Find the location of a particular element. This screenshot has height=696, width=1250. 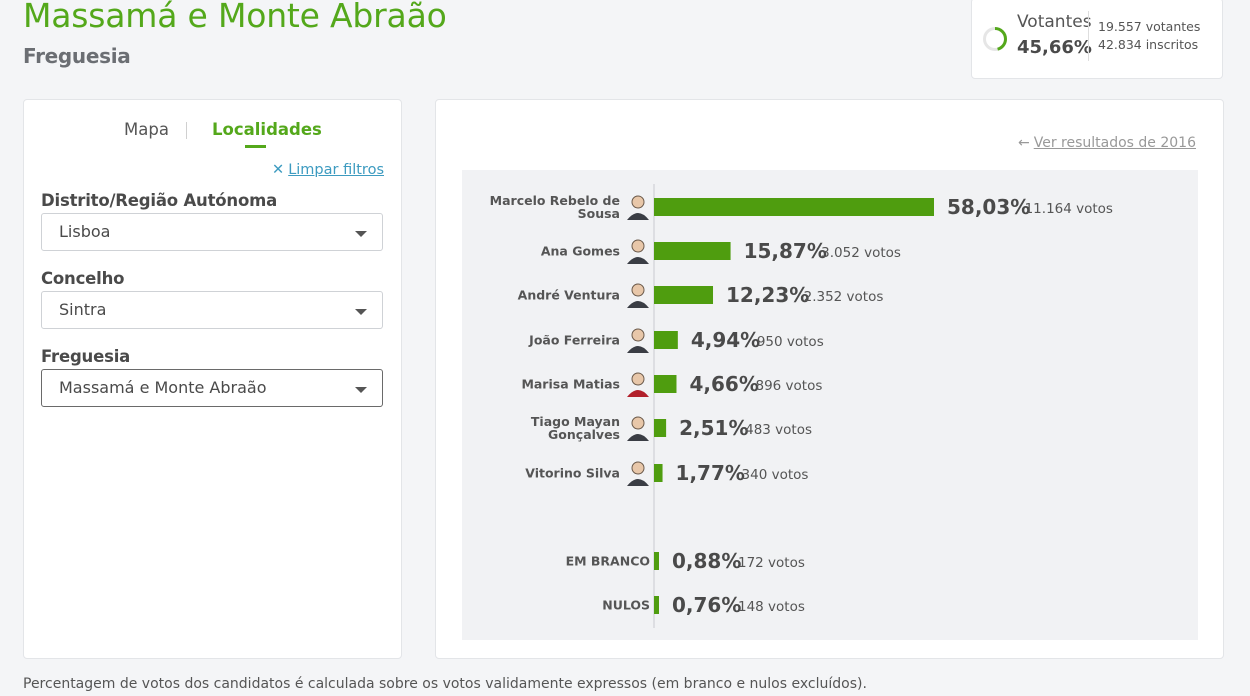

parish-select: Massamá e Monte Abraão is located at coordinates (212, 388).